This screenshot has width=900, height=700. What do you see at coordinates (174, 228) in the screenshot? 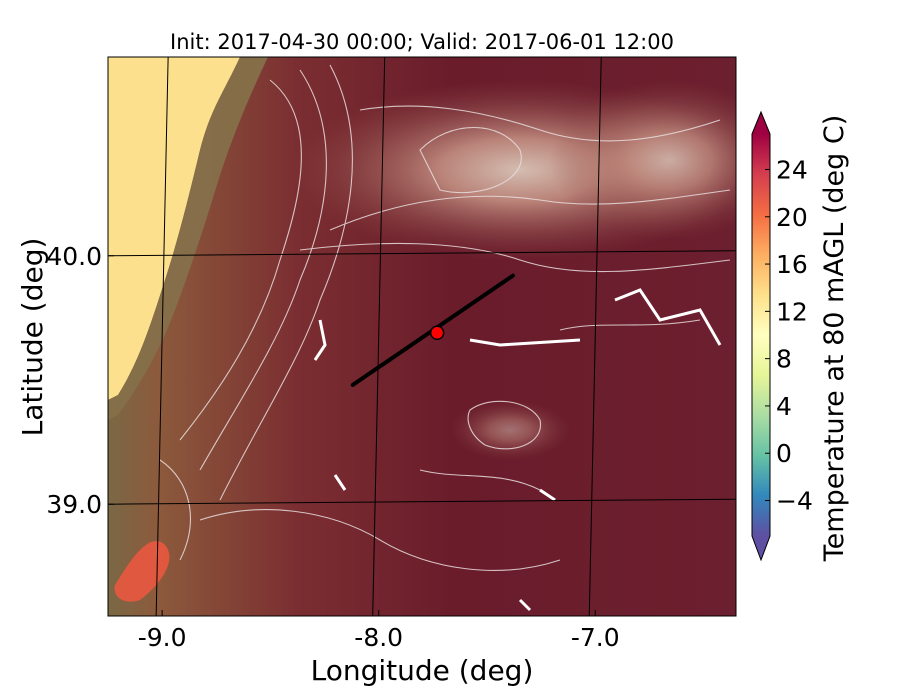
I see `ocean` at bounding box center [174, 228].